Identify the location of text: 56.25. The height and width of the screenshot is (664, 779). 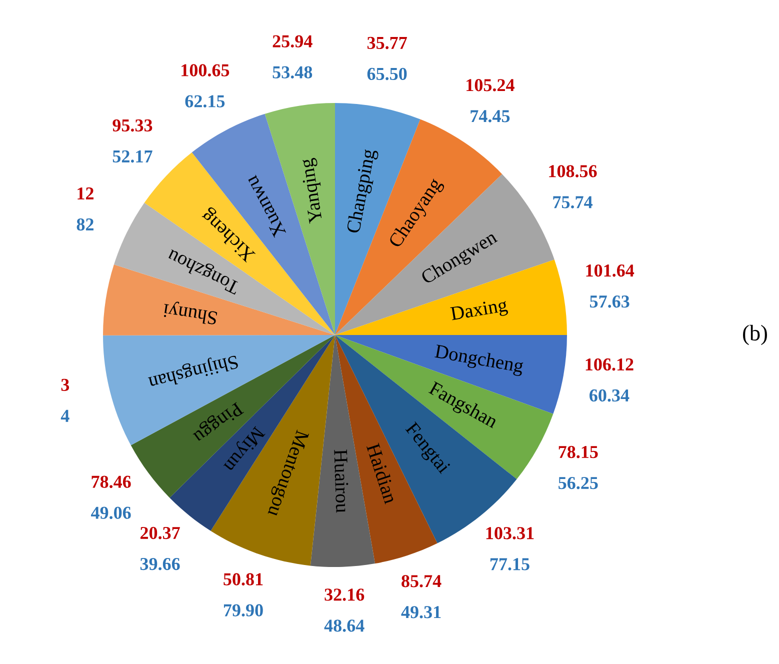
(578, 483).